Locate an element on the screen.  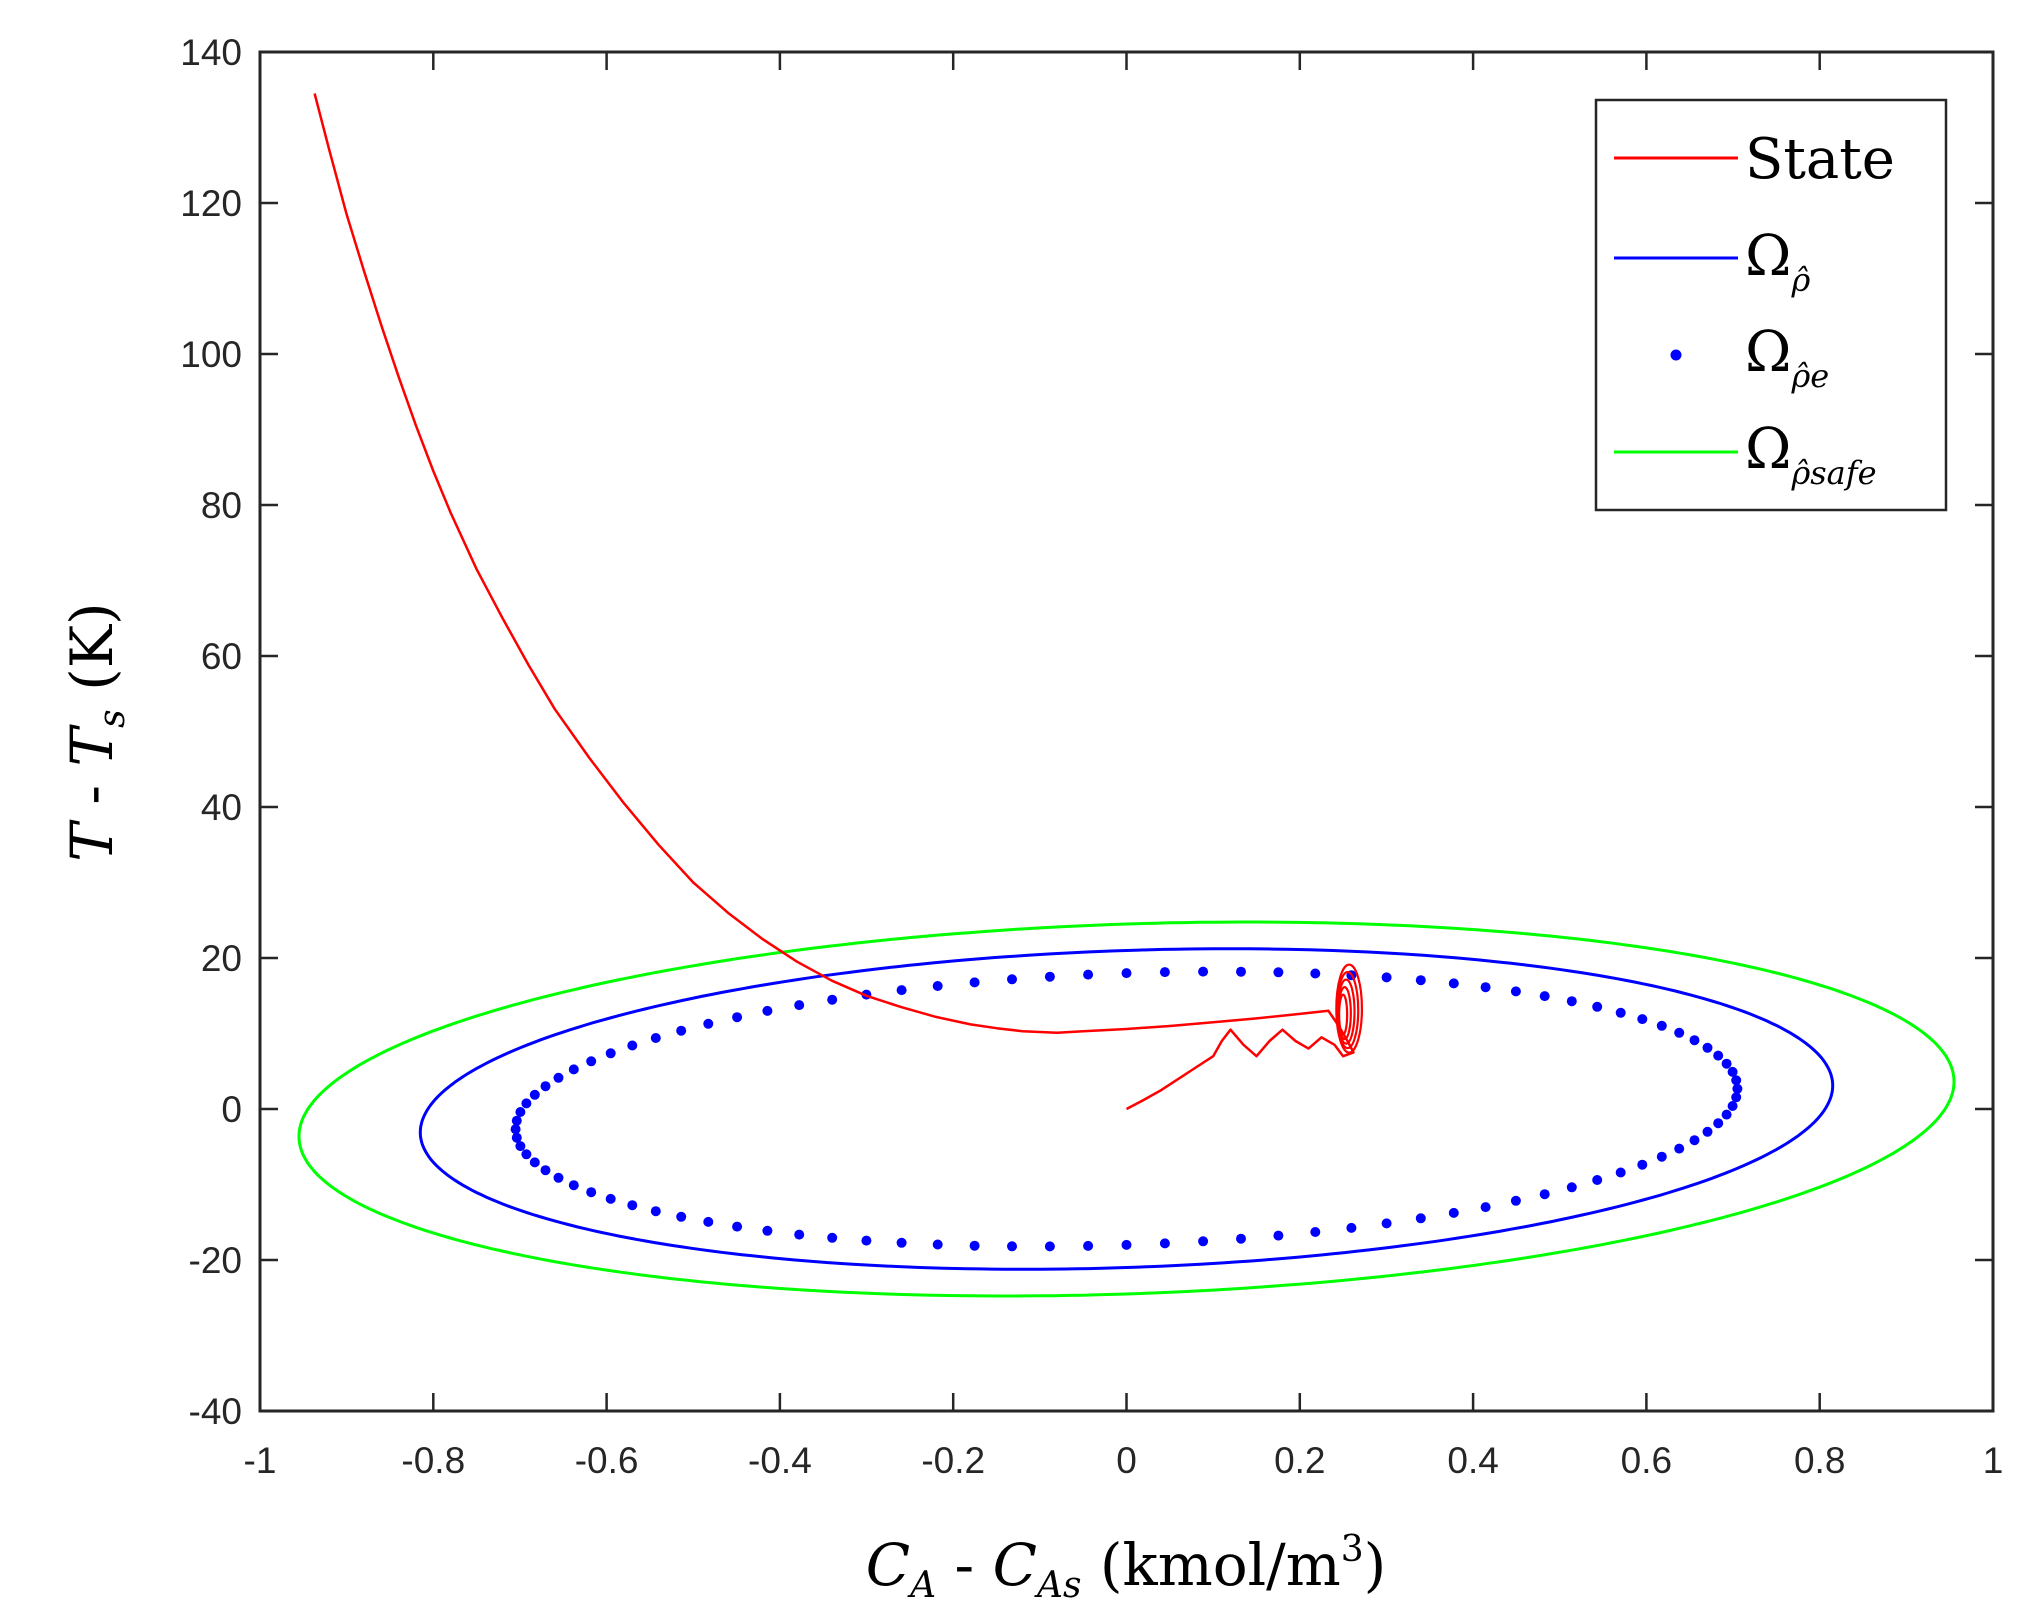
y-tick-label: 80 is located at coordinates (221, 505).